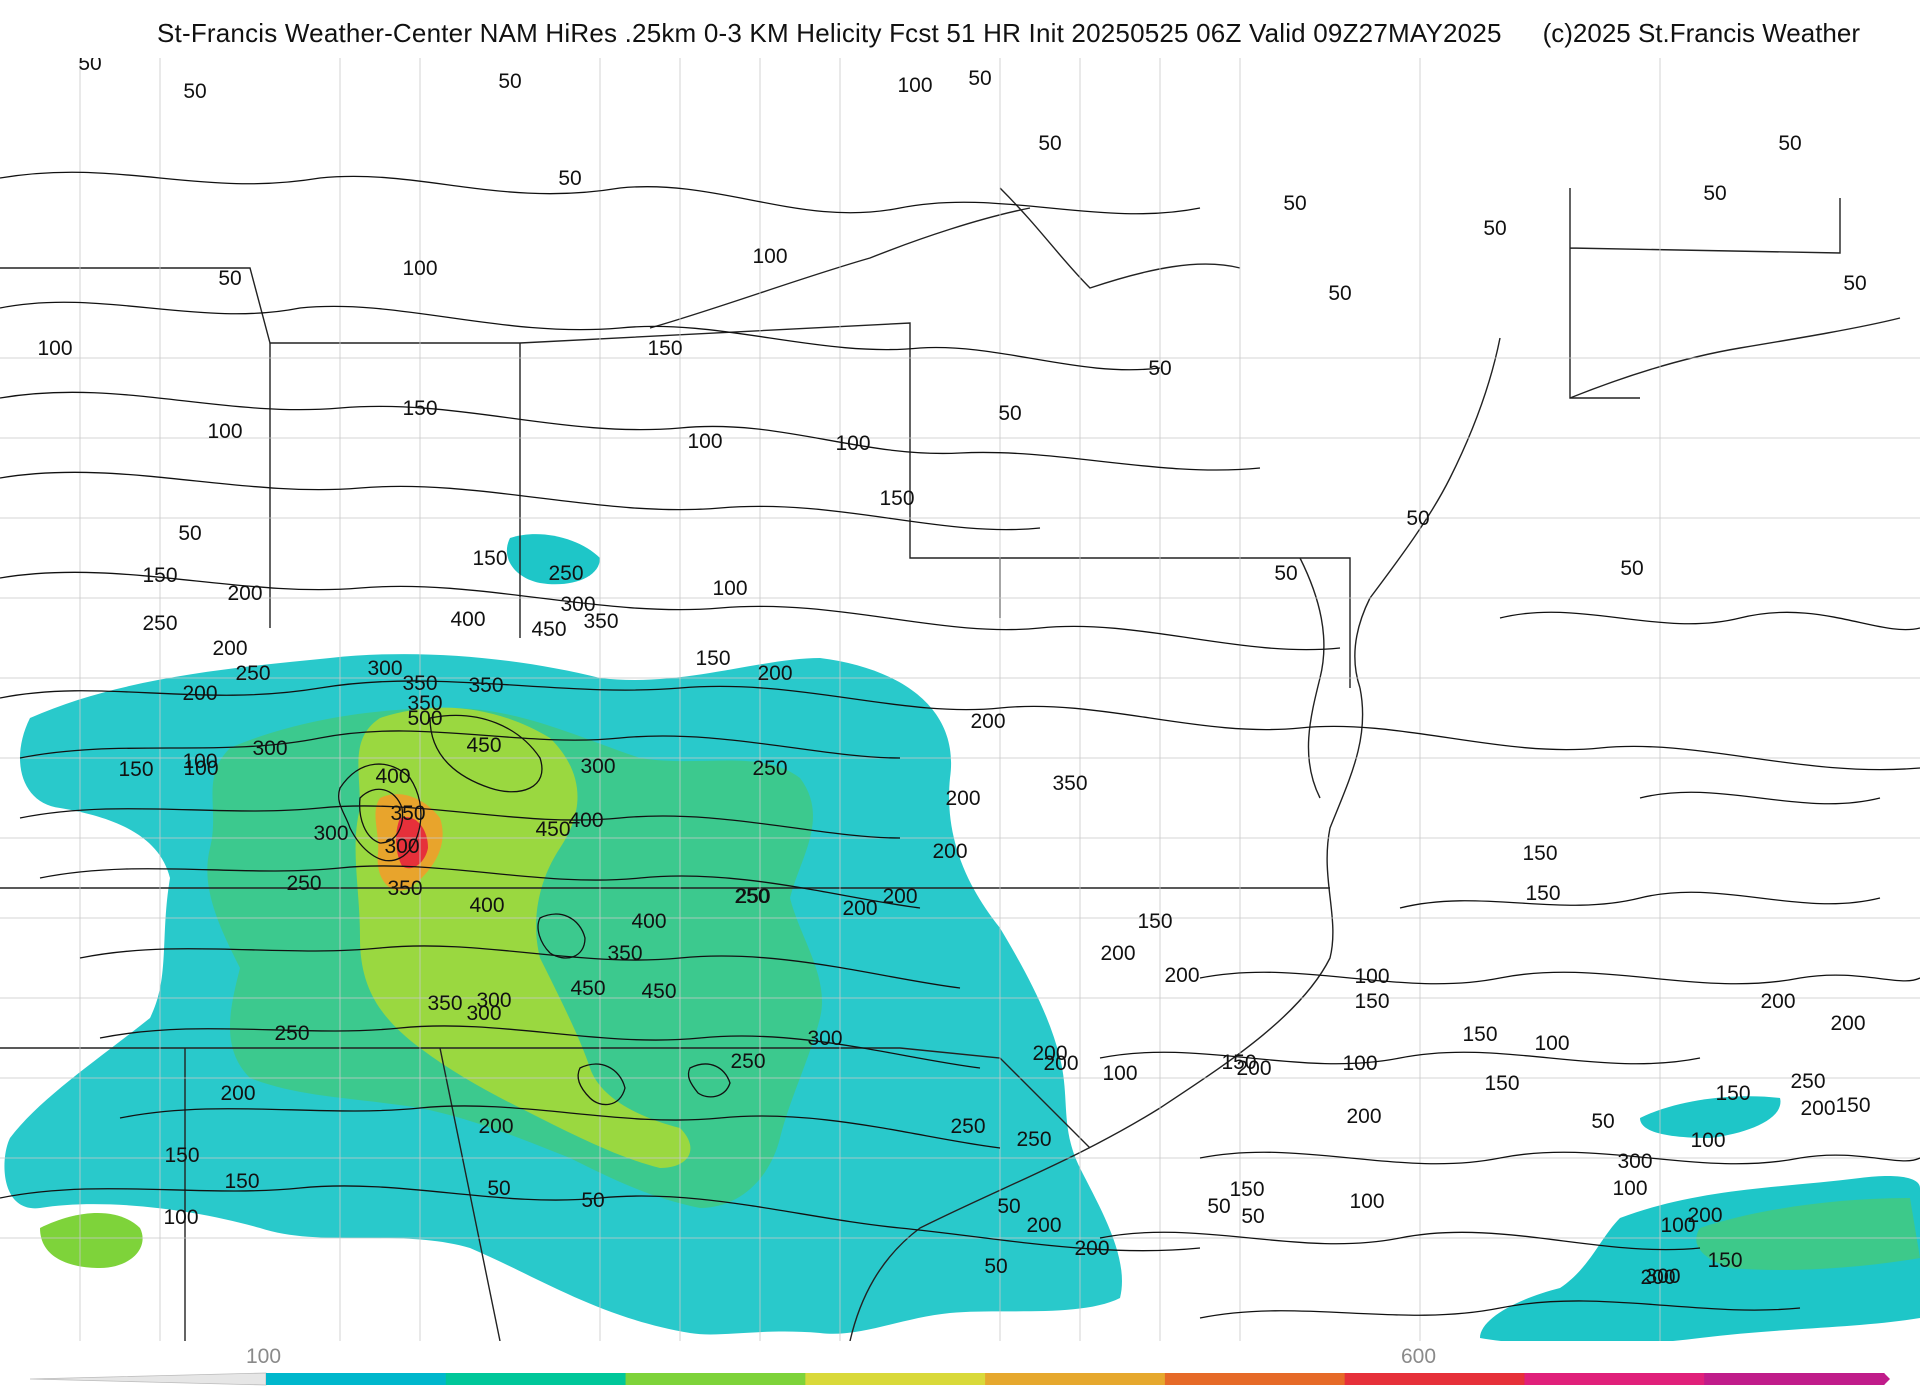  Describe the element at coordinates (960, 1370) in the screenshot. I see `color-scale-bar: 100 600` at that location.